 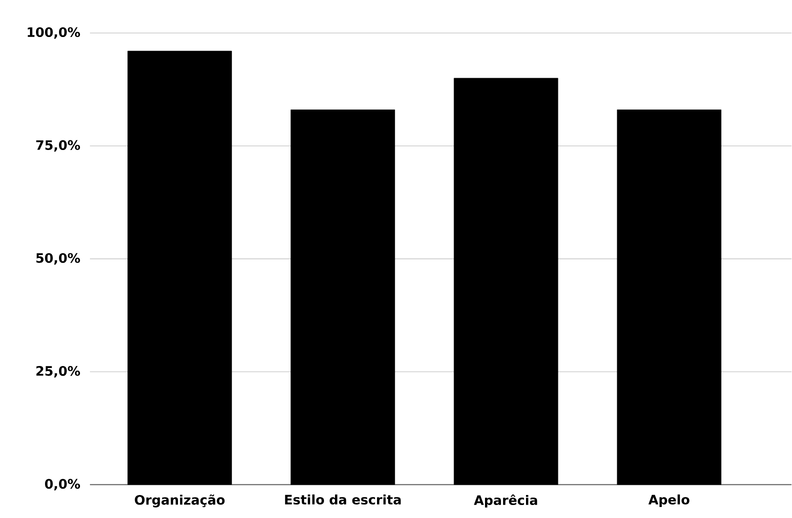 I want to click on y-tick-label: 25,0%, so click(x=58, y=372).